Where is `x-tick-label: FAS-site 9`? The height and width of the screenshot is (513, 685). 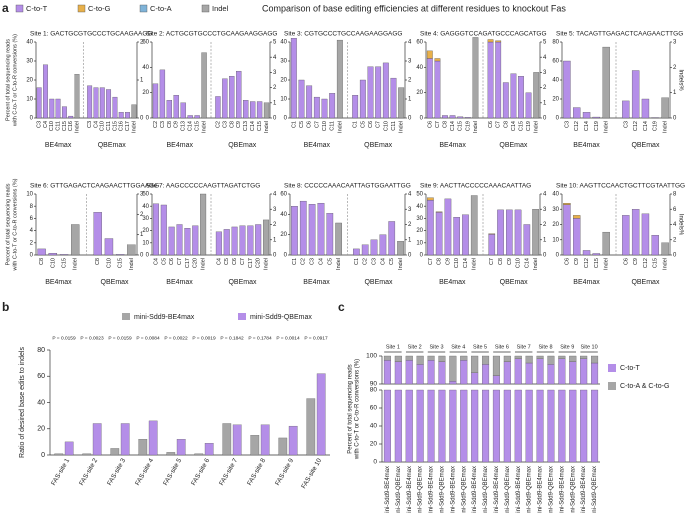 x-tick-label: FAS-site 9 is located at coordinates (284, 472).